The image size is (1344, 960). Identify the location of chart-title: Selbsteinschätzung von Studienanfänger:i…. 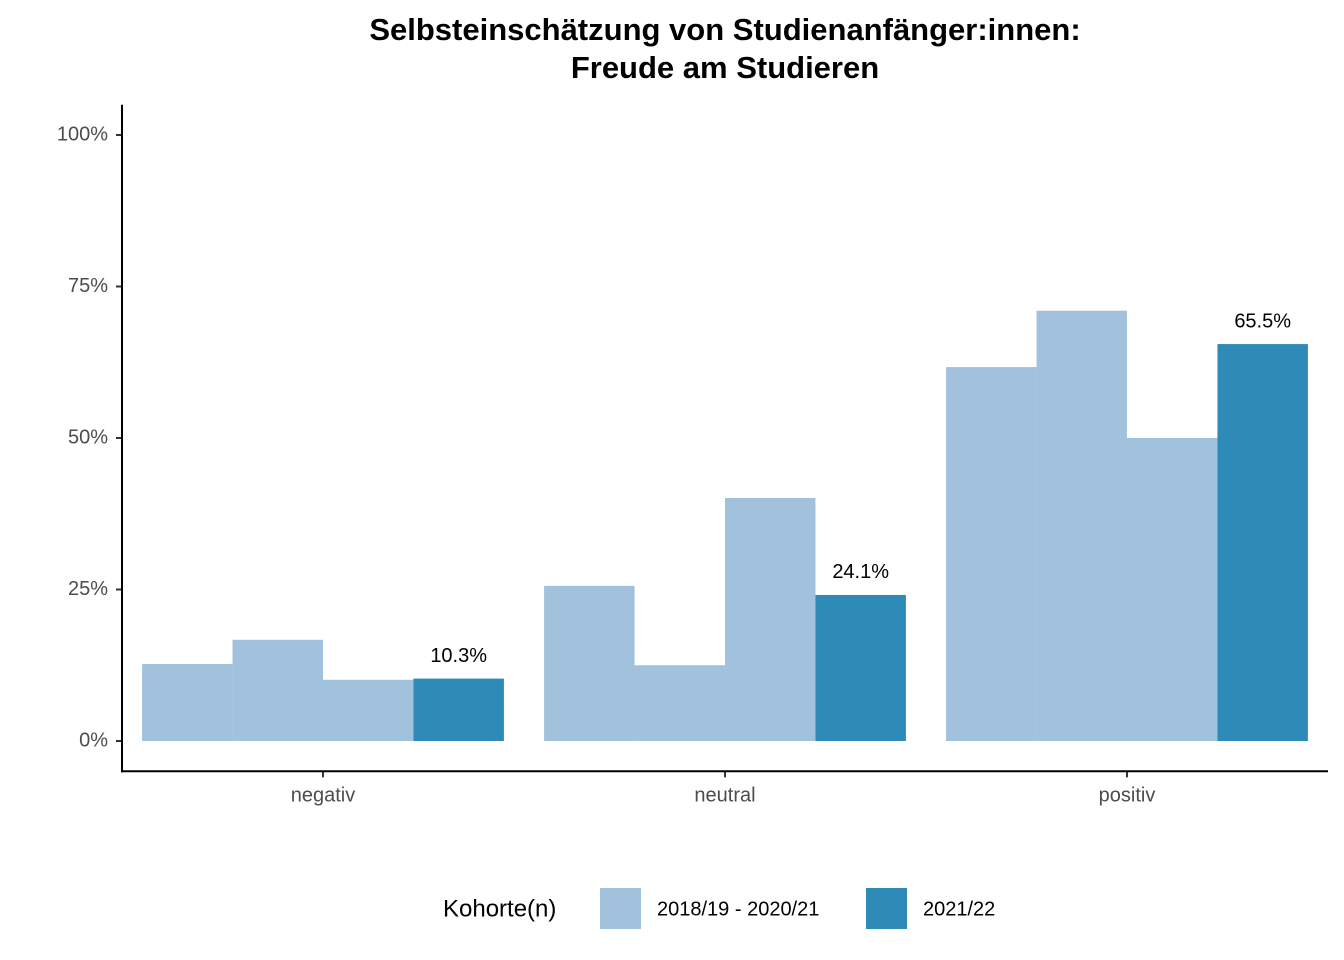
(724, 29).